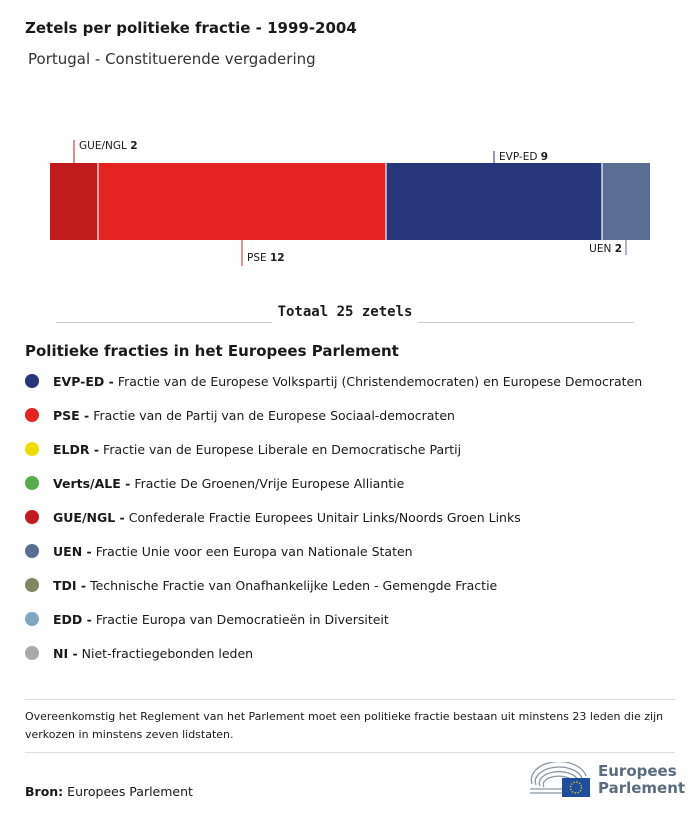 The width and height of the screenshot is (700, 818). I want to click on source-value: Europees Parlement, so click(130, 791).